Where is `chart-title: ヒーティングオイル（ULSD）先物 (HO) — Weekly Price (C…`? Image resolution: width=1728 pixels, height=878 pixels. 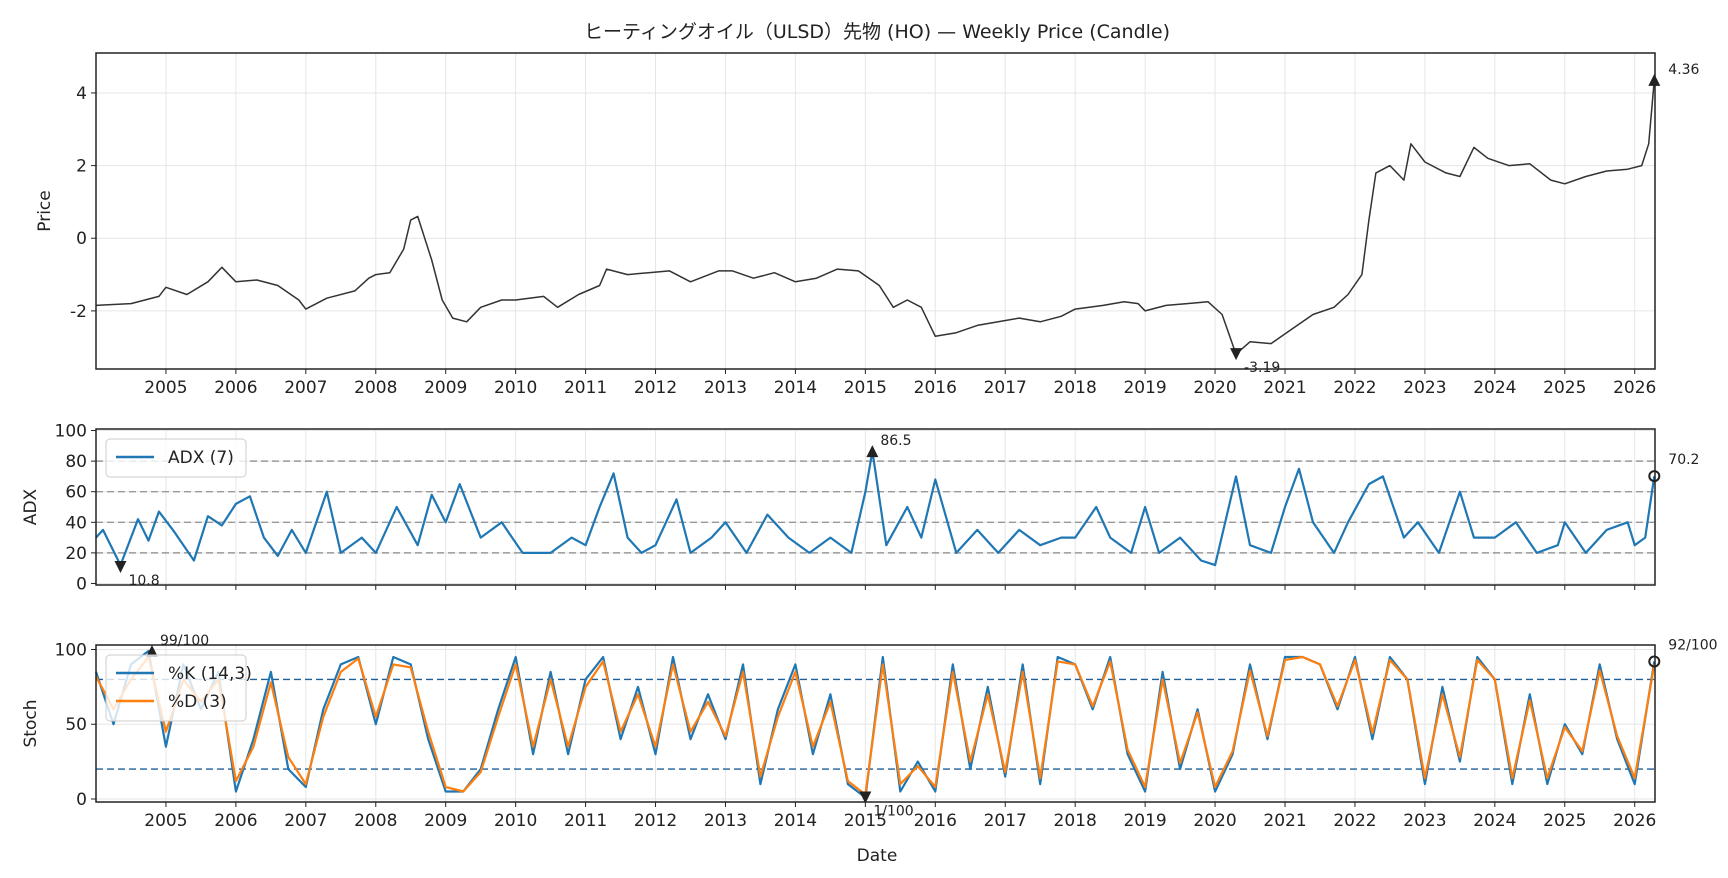 chart-title: ヒーティングオイル（ULSD）先物 (HO) — Weekly Price (C… is located at coordinates (877, 32).